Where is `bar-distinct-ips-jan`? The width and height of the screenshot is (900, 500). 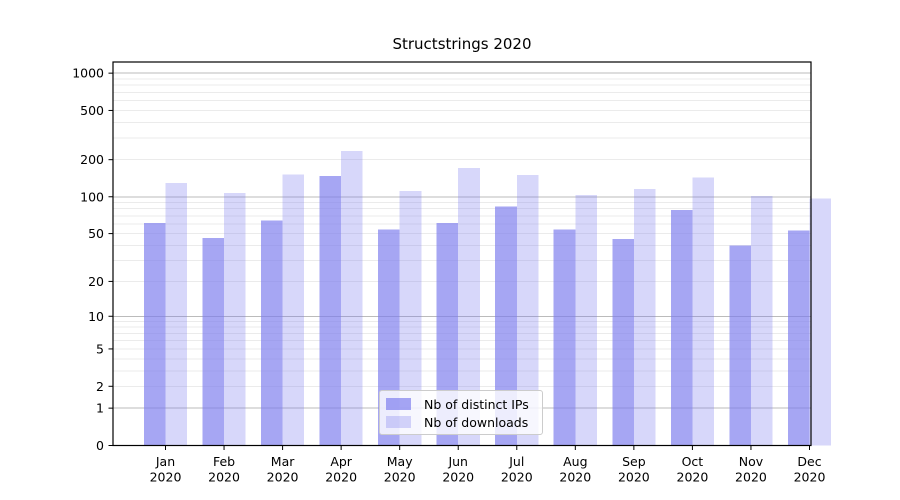 bar-distinct-ips-jan is located at coordinates (154, 334).